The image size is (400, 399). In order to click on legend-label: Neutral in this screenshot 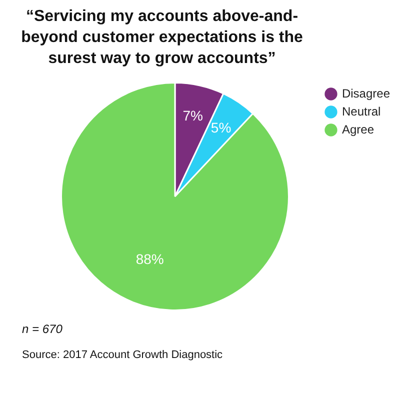, I will do `click(361, 111)`.